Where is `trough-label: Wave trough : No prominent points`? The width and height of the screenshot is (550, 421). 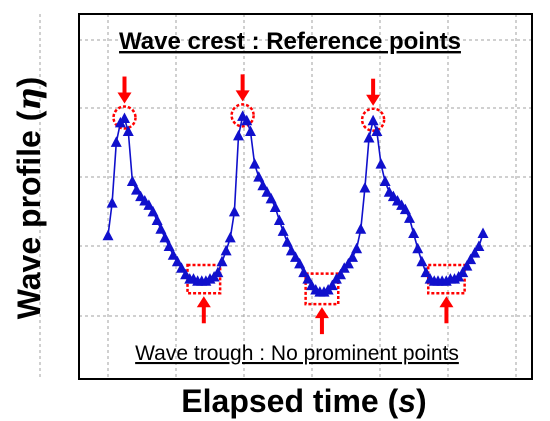
trough-label: Wave trough : No prominent points is located at coordinates (297, 353).